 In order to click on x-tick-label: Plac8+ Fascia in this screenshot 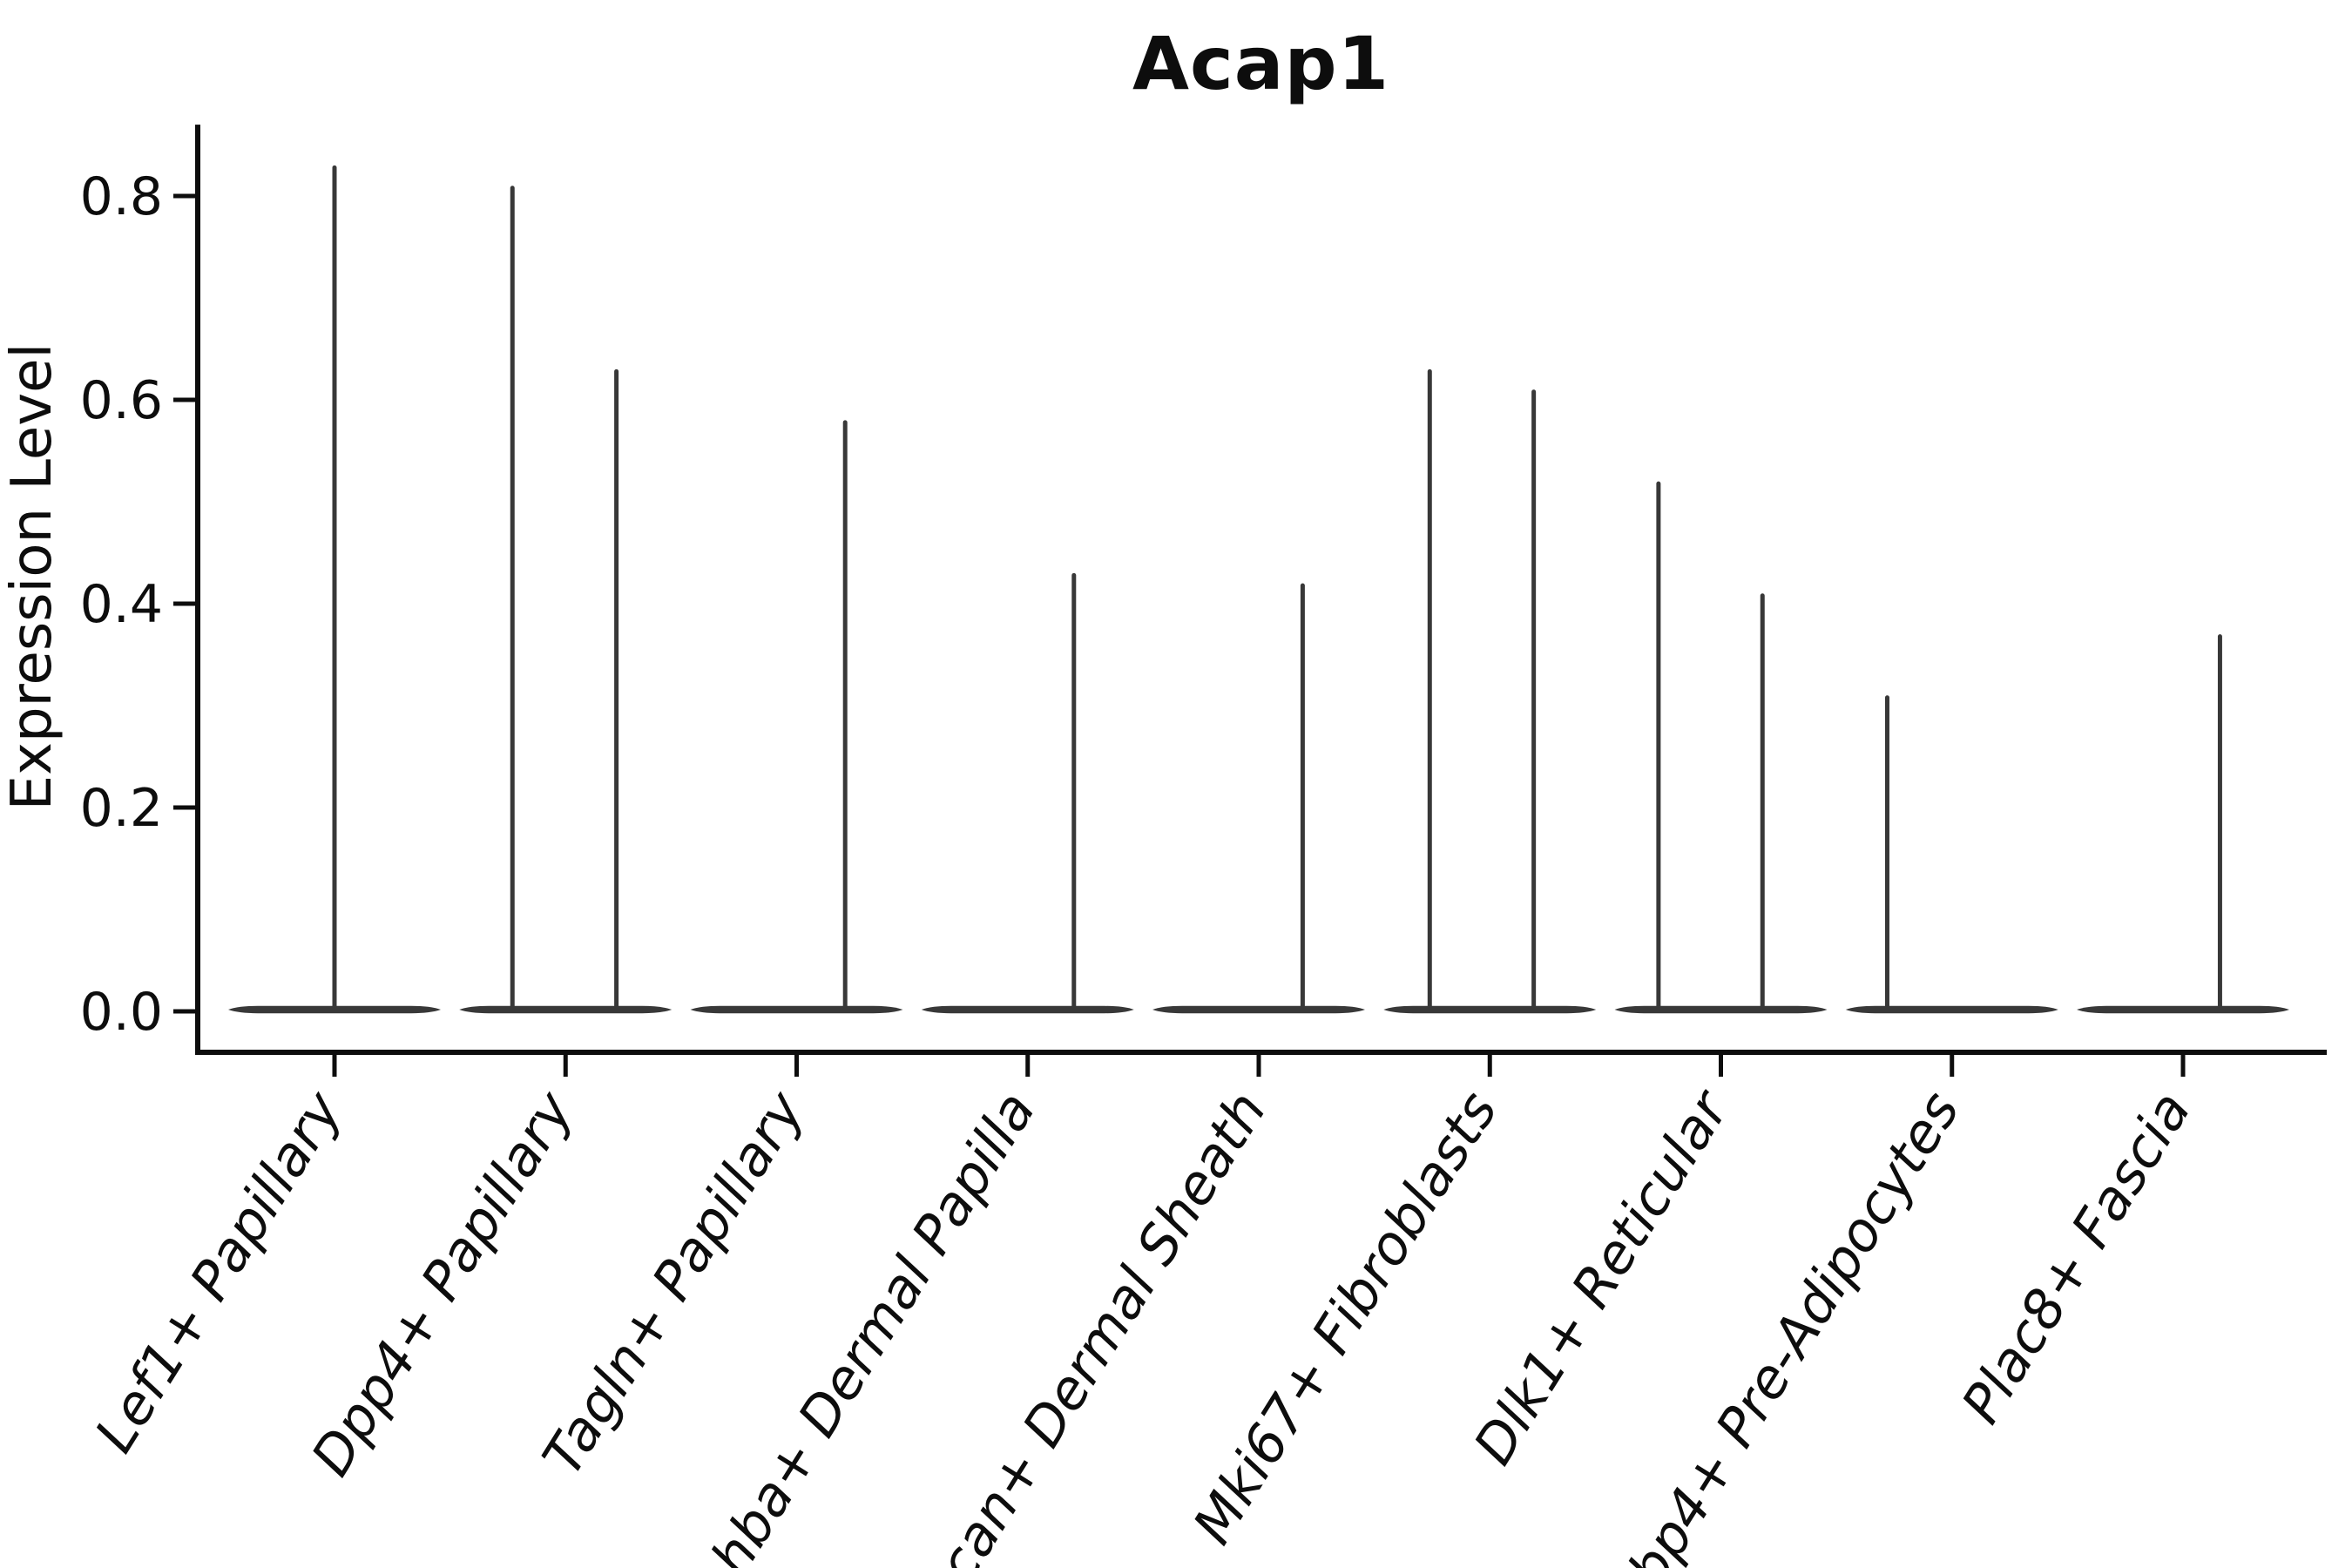, I will do `click(2075, 1257)`.